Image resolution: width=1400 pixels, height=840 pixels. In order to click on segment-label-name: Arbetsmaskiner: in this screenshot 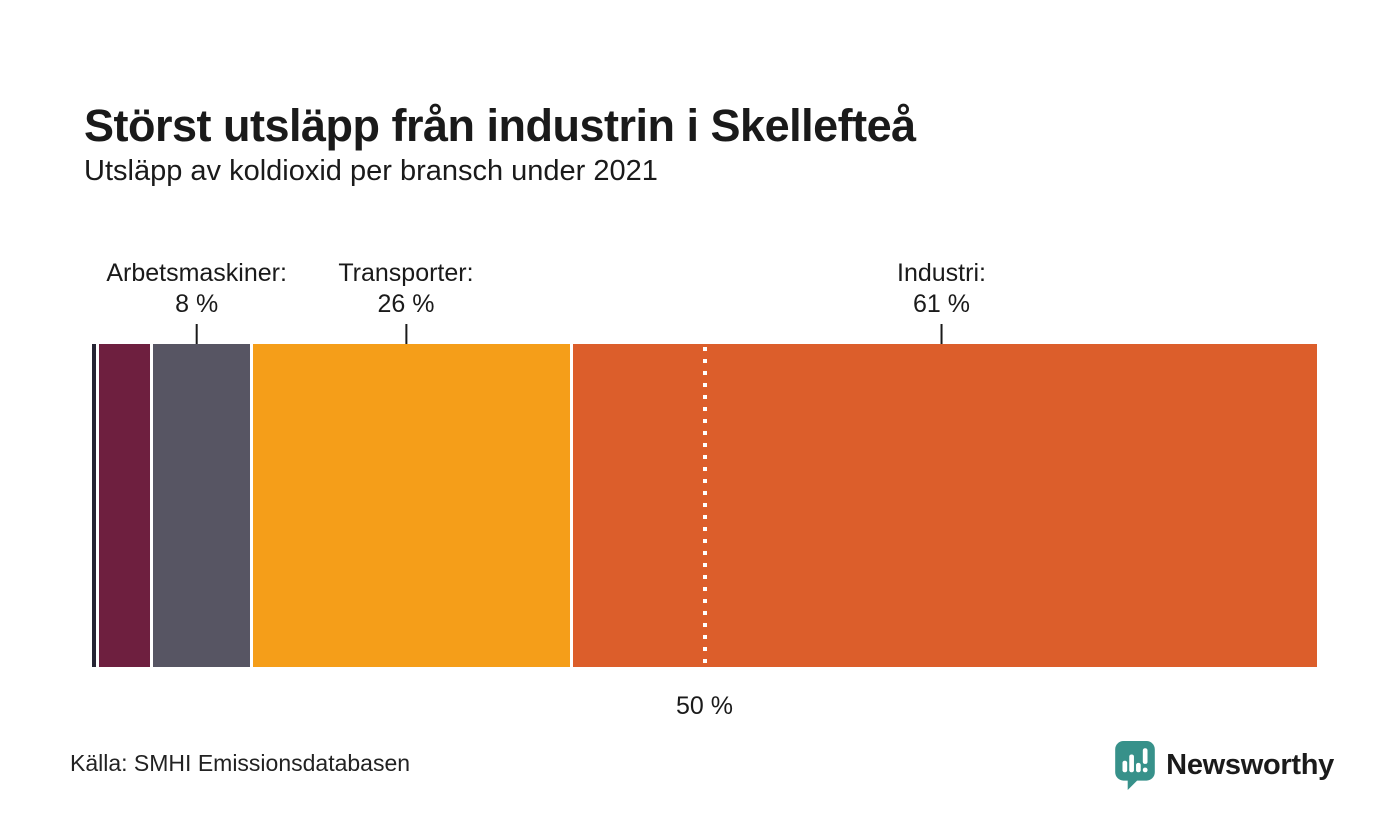, I will do `click(196, 273)`.